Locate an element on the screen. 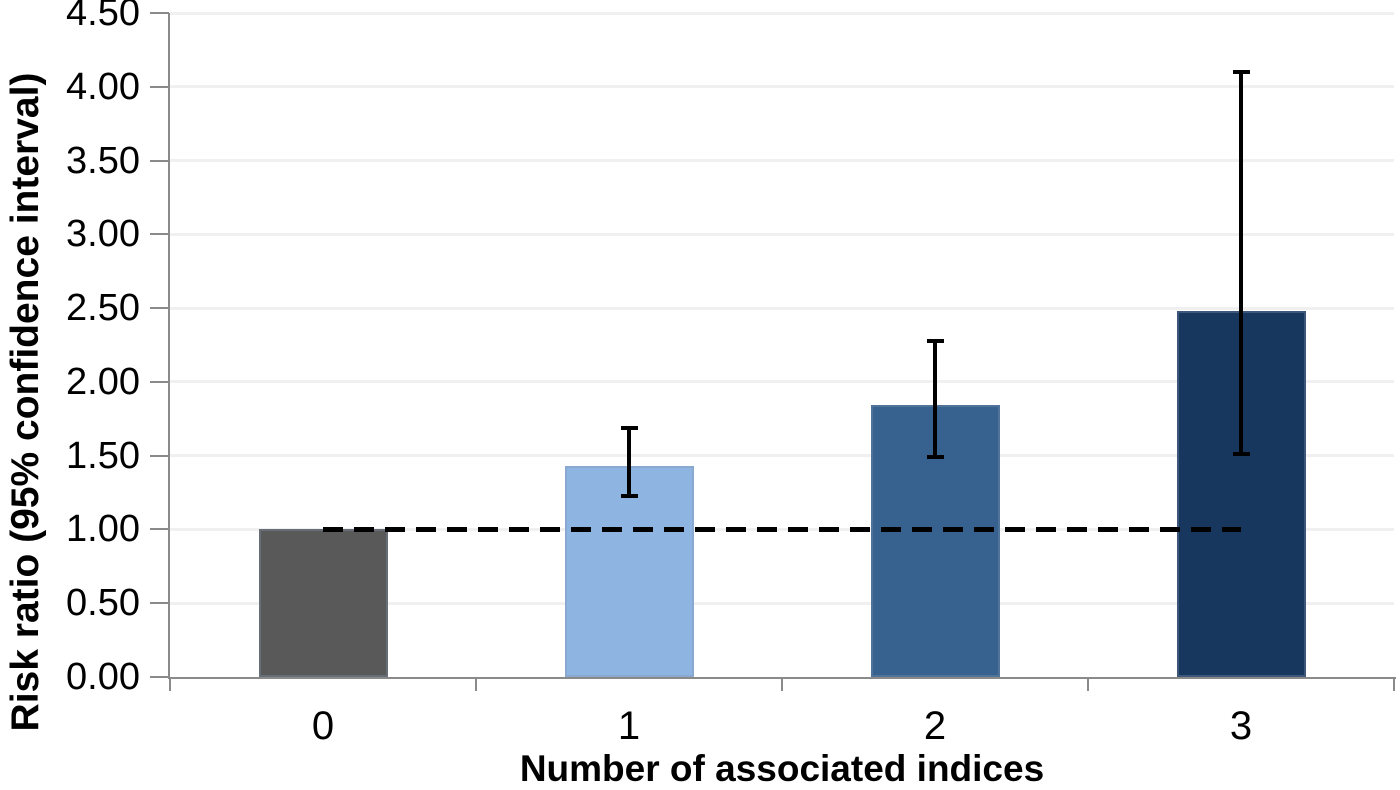  y-tick-label: 4.00 is located at coordinates (103, 86).